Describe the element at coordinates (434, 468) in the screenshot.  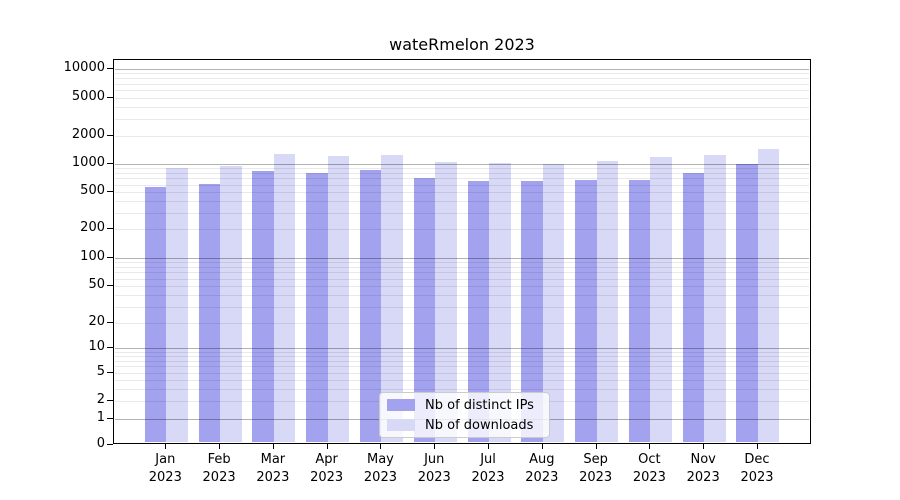
I see `x-tick-label: Jun 2023` at that location.